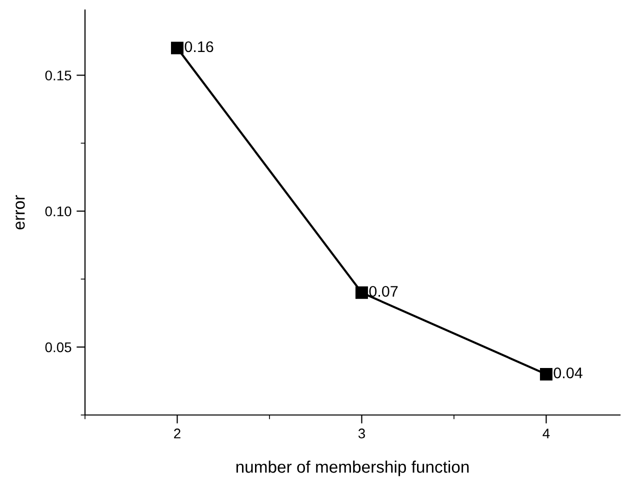 The image size is (631, 481). I want to click on x-tick-label: 3, so click(361, 433).